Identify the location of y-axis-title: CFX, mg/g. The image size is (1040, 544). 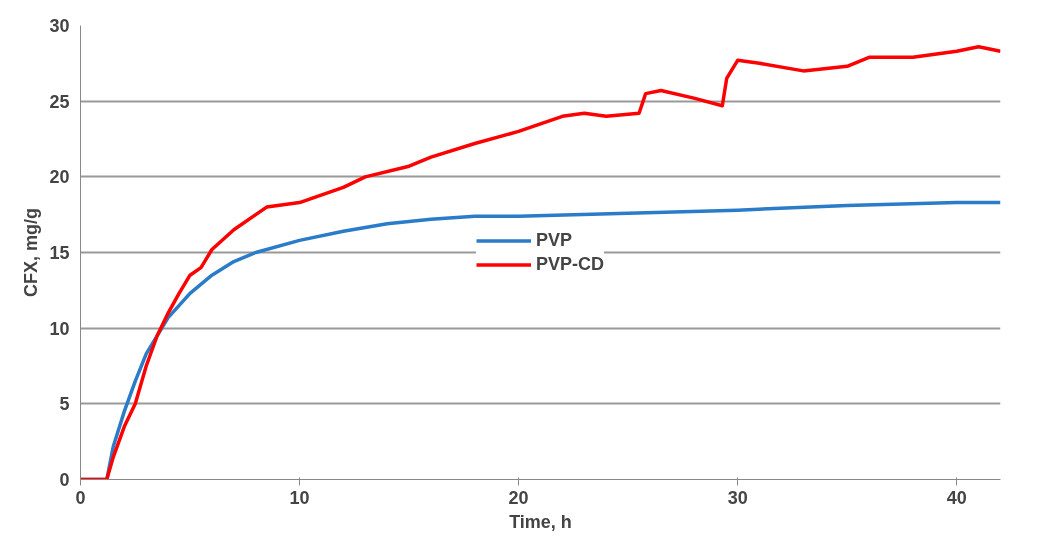
(31, 252).